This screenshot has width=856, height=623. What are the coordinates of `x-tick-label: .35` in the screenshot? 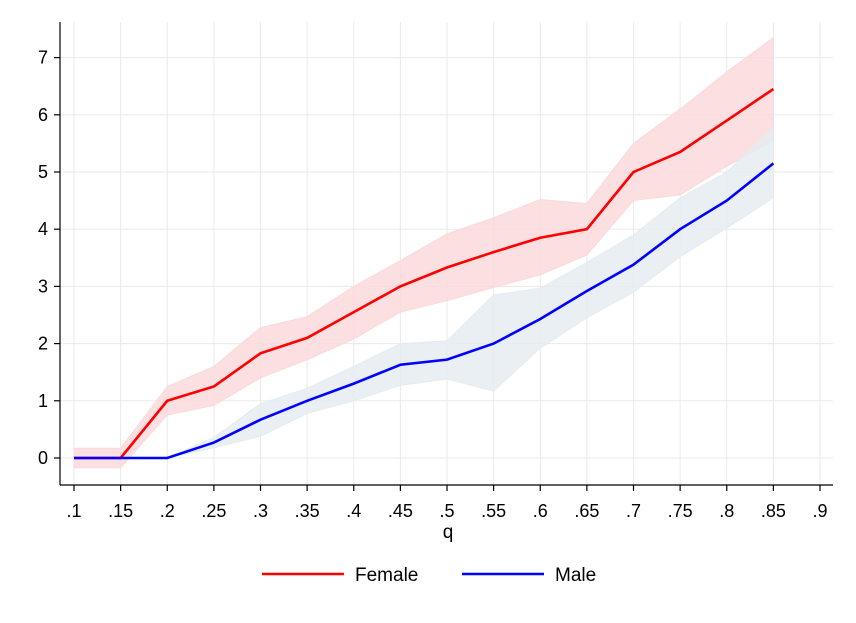 It's located at (307, 511).